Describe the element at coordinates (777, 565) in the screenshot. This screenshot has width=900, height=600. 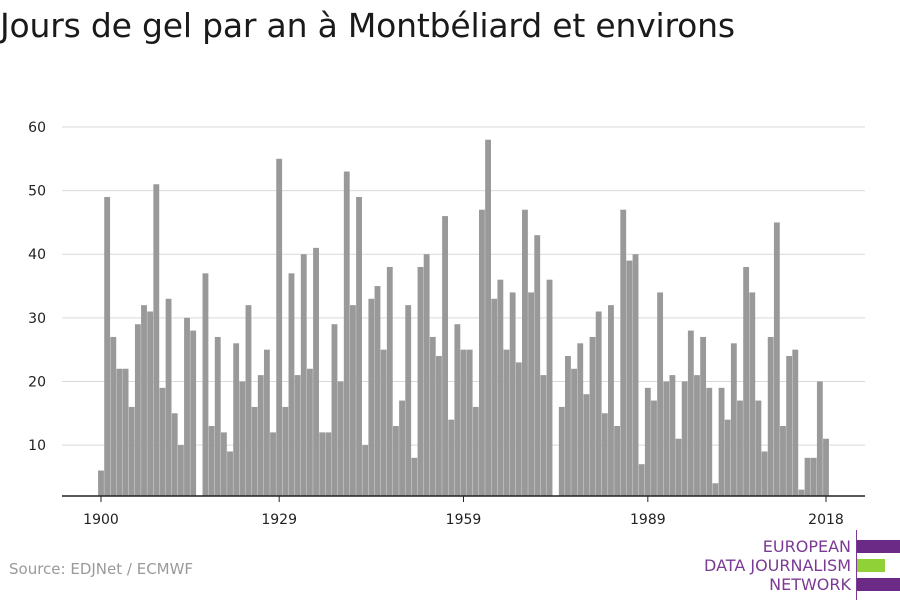
I see `logo-line-2: DATA JOURNALISM` at that location.